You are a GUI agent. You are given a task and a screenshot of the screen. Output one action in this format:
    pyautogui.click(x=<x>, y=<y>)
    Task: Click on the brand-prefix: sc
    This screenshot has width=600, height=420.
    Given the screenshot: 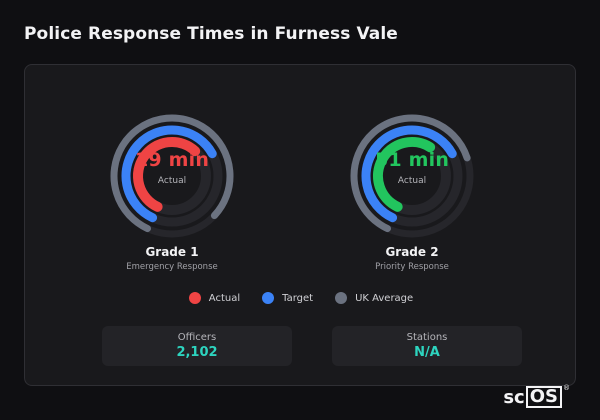 What is the action you would take?
    pyautogui.click(x=514, y=397)
    